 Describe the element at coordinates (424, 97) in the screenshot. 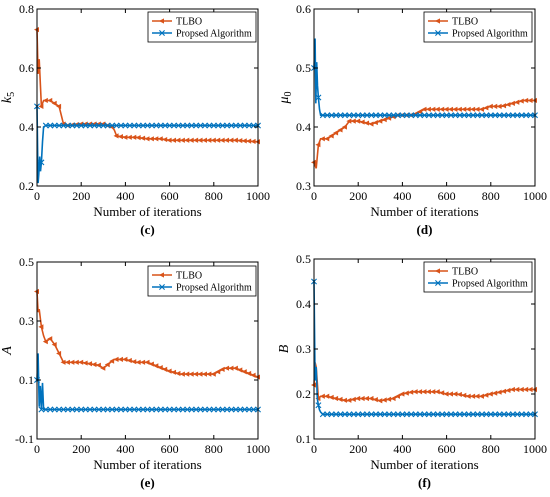

I see `axes-frame` at that location.